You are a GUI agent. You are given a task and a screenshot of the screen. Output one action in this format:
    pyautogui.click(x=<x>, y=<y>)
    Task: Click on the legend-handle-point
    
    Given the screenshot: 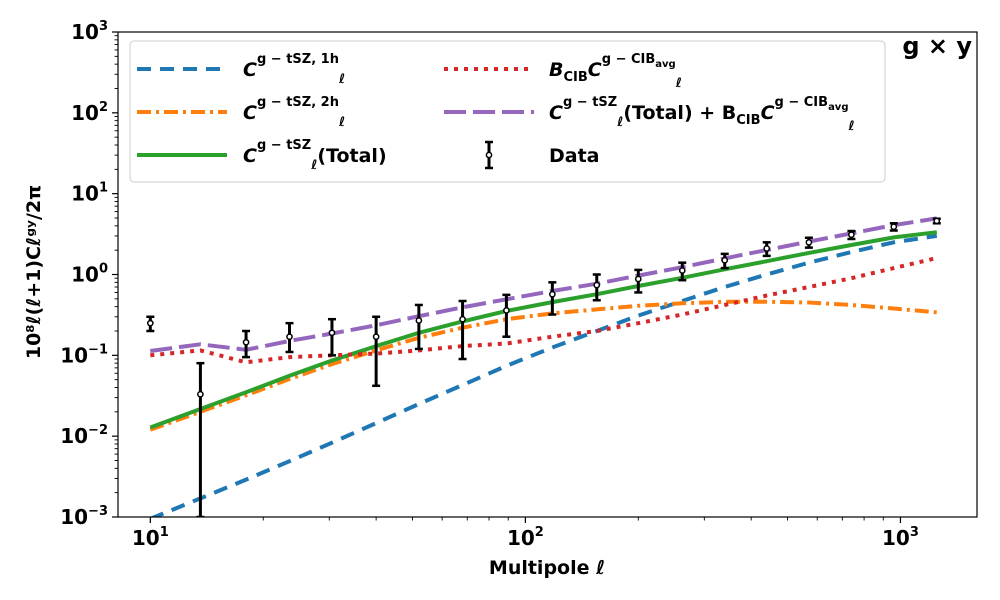 What is the action you would take?
    pyautogui.click(x=489, y=155)
    